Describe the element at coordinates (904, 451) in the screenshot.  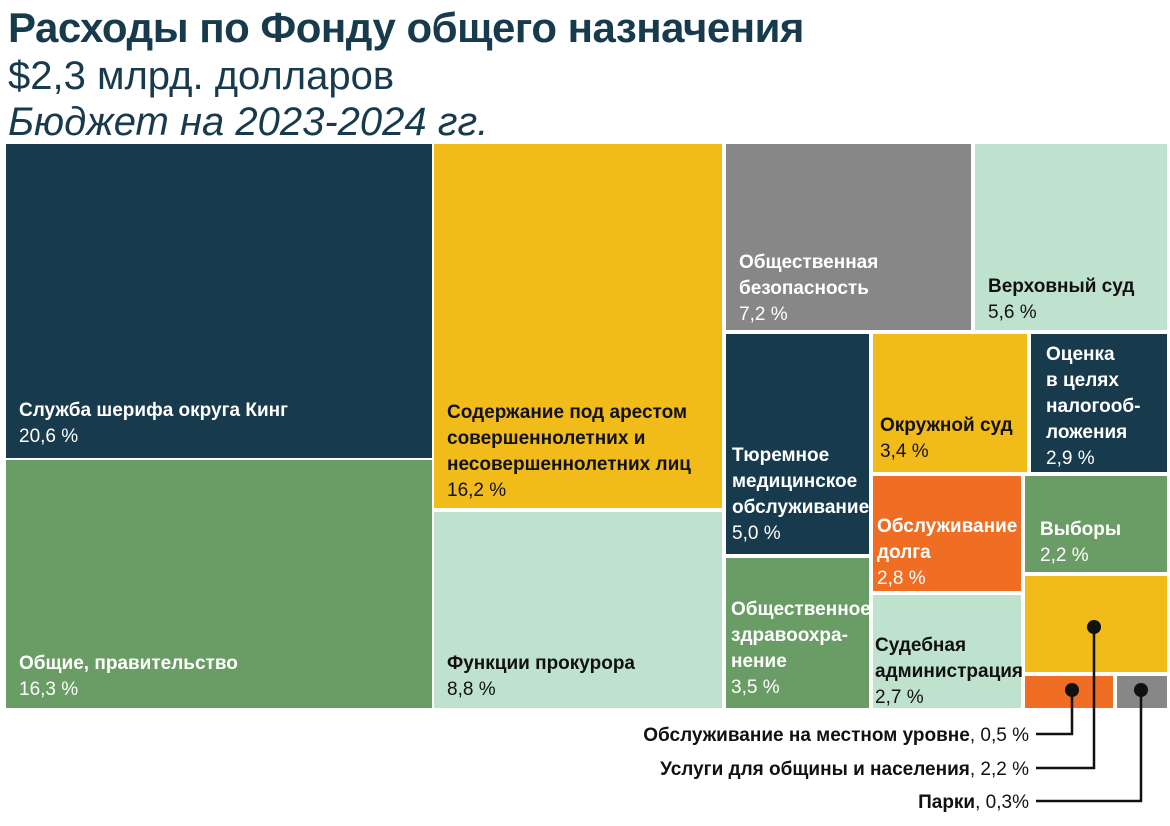
I see `tile-value: 3,4 %` at that location.